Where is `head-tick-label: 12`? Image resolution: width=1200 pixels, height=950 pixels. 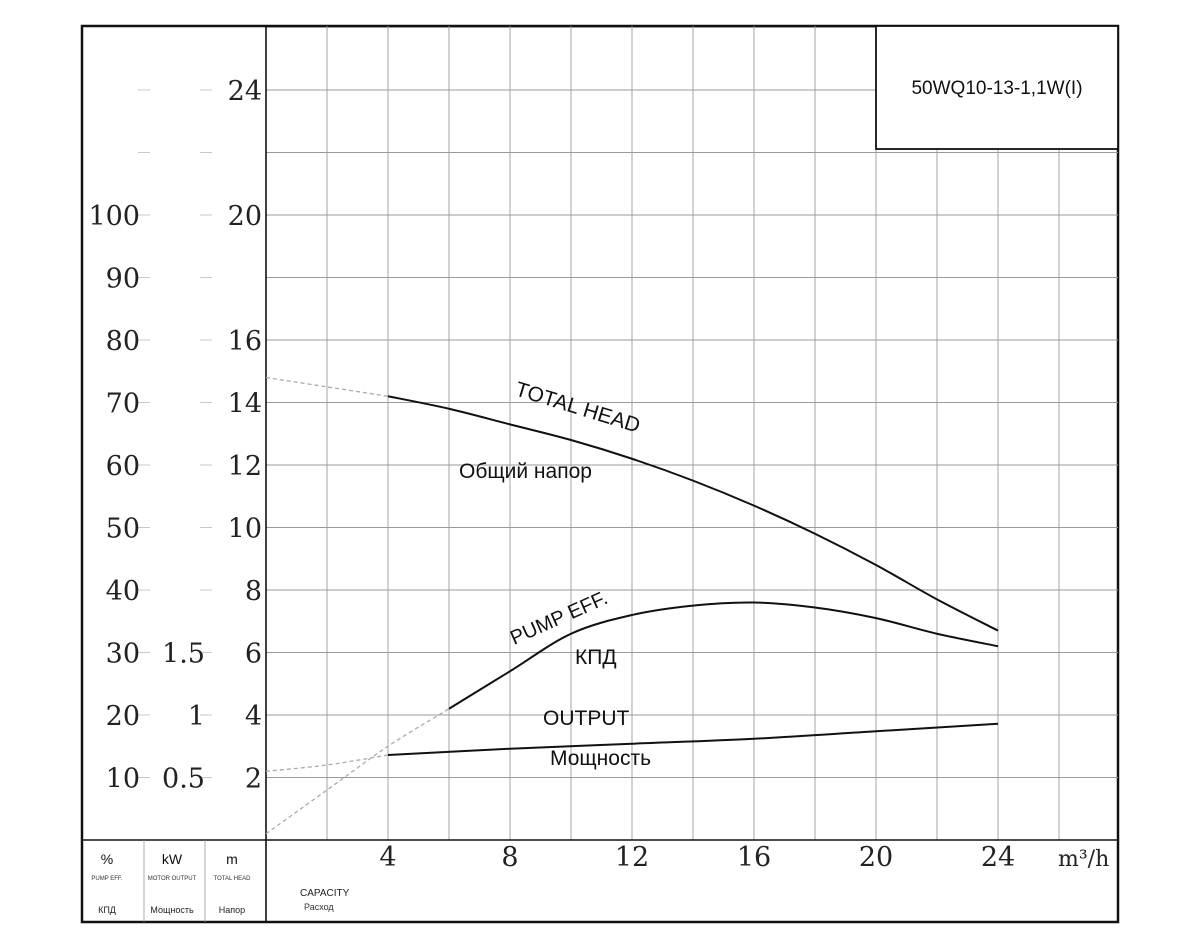 head-tick-label: 12 is located at coordinates (245, 466).